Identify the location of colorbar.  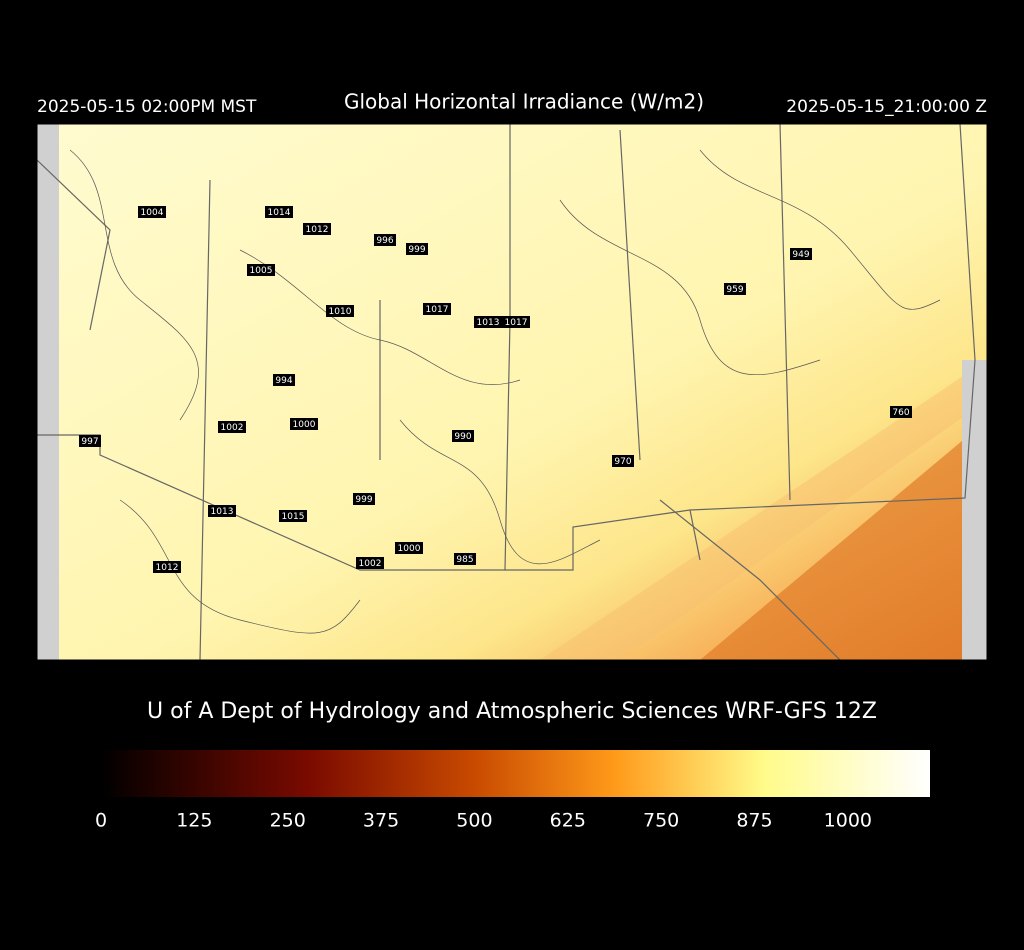
(515, 773).